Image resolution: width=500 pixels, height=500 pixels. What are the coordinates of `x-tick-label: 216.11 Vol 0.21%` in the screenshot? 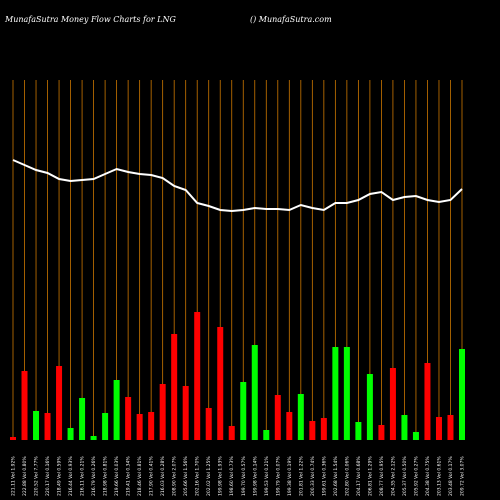 It's located at (83, 476).